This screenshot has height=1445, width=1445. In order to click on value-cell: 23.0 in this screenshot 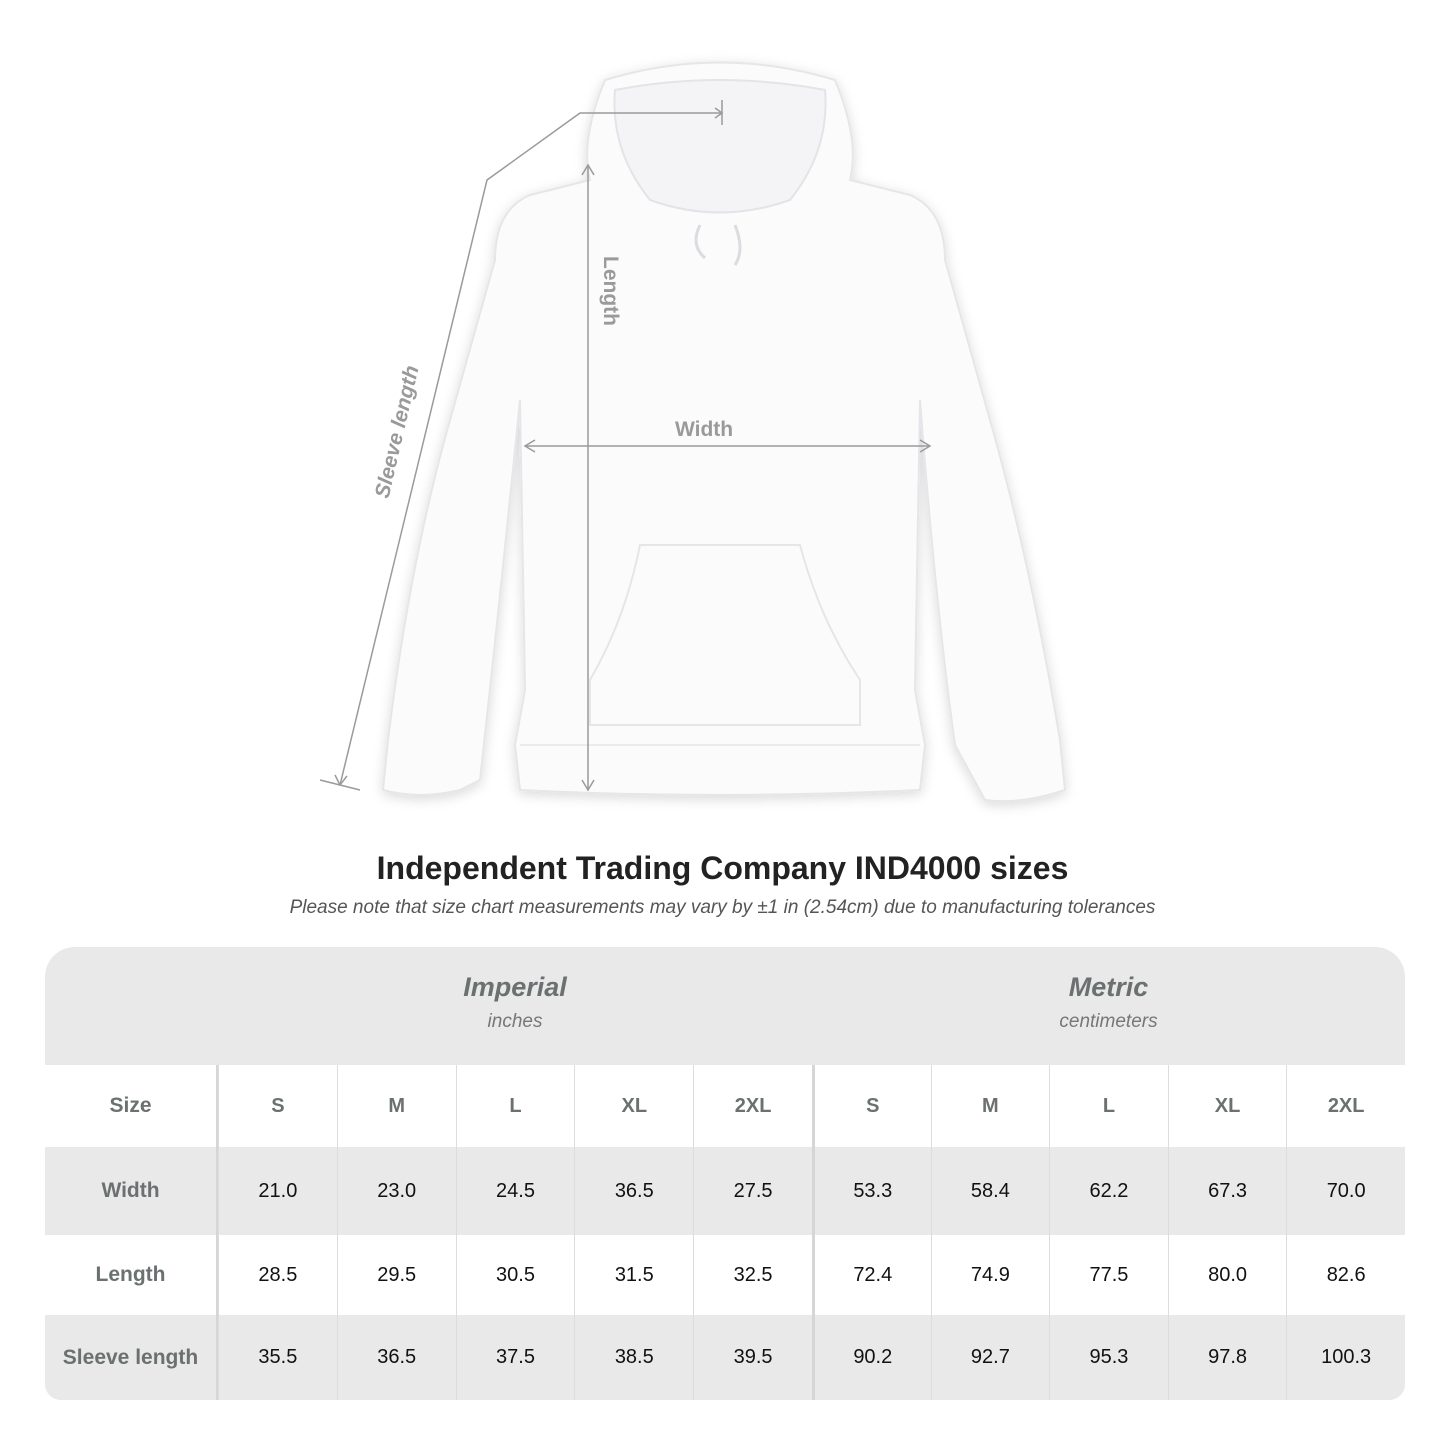, I will do `click(396, 1191)`.